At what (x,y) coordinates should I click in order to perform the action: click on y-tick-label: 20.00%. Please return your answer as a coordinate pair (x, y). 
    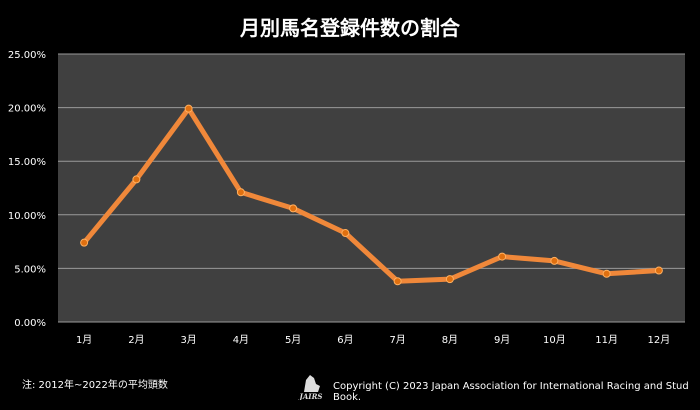
    Looking at the image, I should click on (27, 109).